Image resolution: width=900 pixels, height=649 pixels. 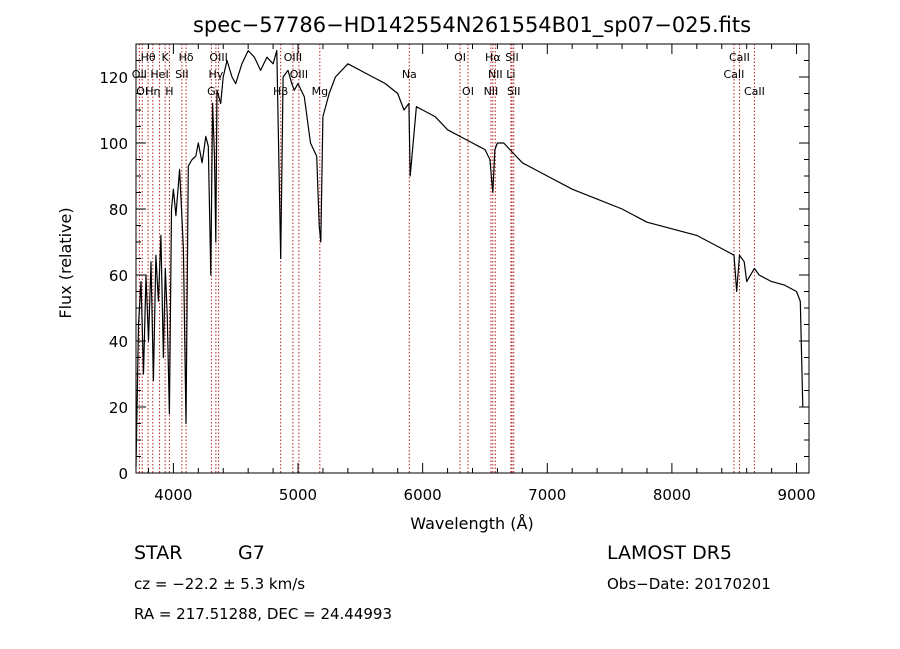 I want to click on line-label: Hδ, so click(x=186, y=57).